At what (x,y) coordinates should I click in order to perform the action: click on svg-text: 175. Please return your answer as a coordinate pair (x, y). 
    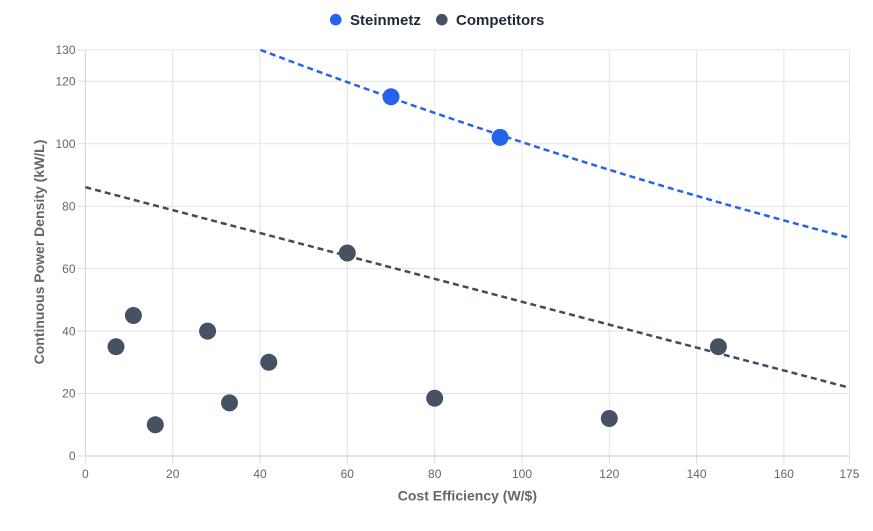
    Looking at the image, I should click on (849, 474).